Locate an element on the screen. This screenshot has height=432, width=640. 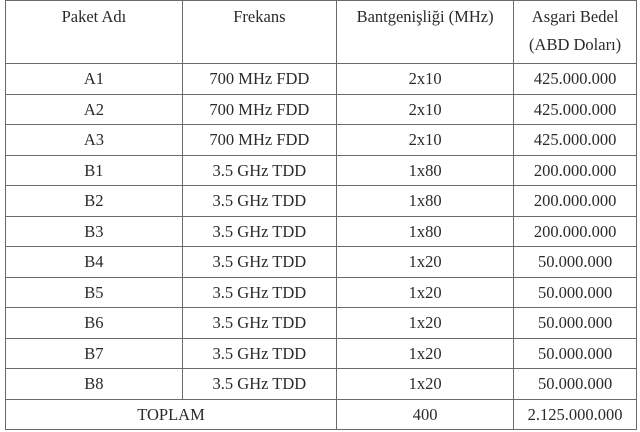
total-bandwidth: 400 is located at coordinates (425, 414).